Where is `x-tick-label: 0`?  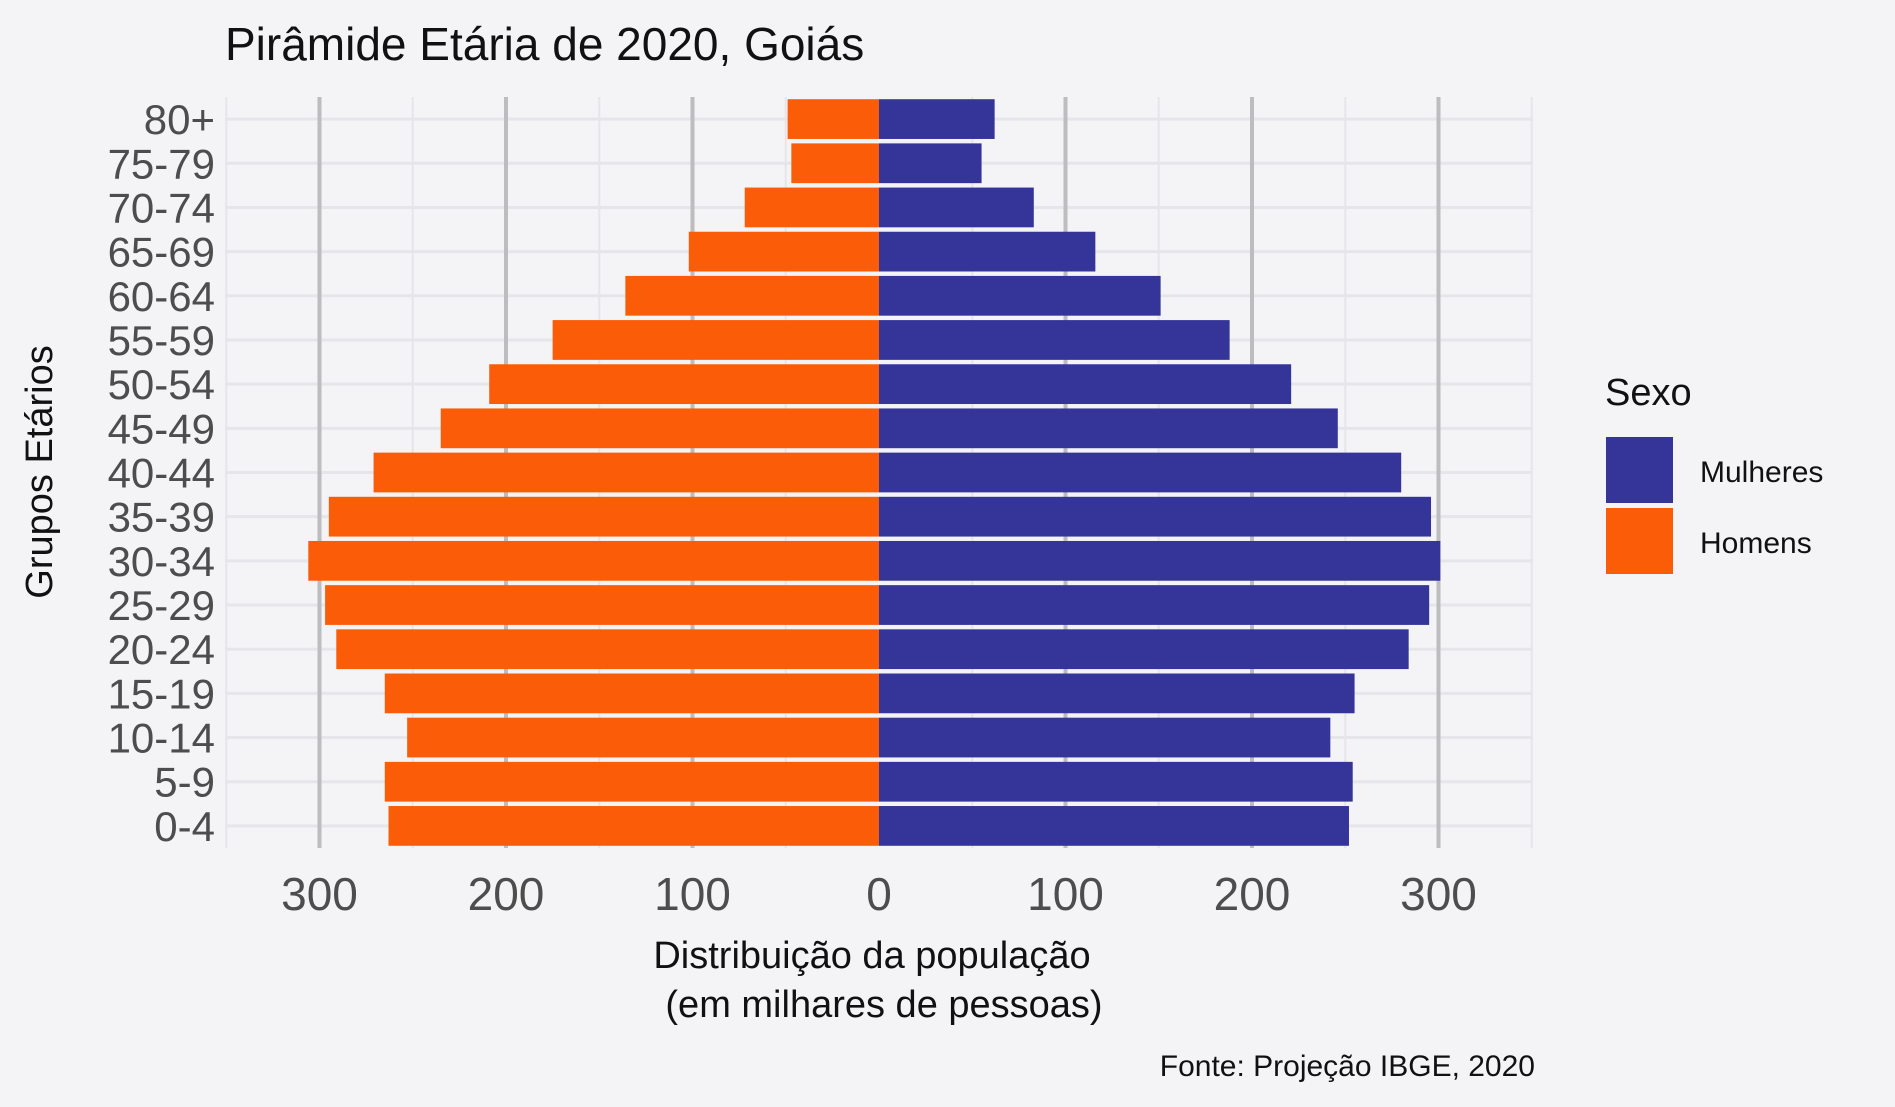
x-tick-label: 0 is located at coordinates (879, 894).